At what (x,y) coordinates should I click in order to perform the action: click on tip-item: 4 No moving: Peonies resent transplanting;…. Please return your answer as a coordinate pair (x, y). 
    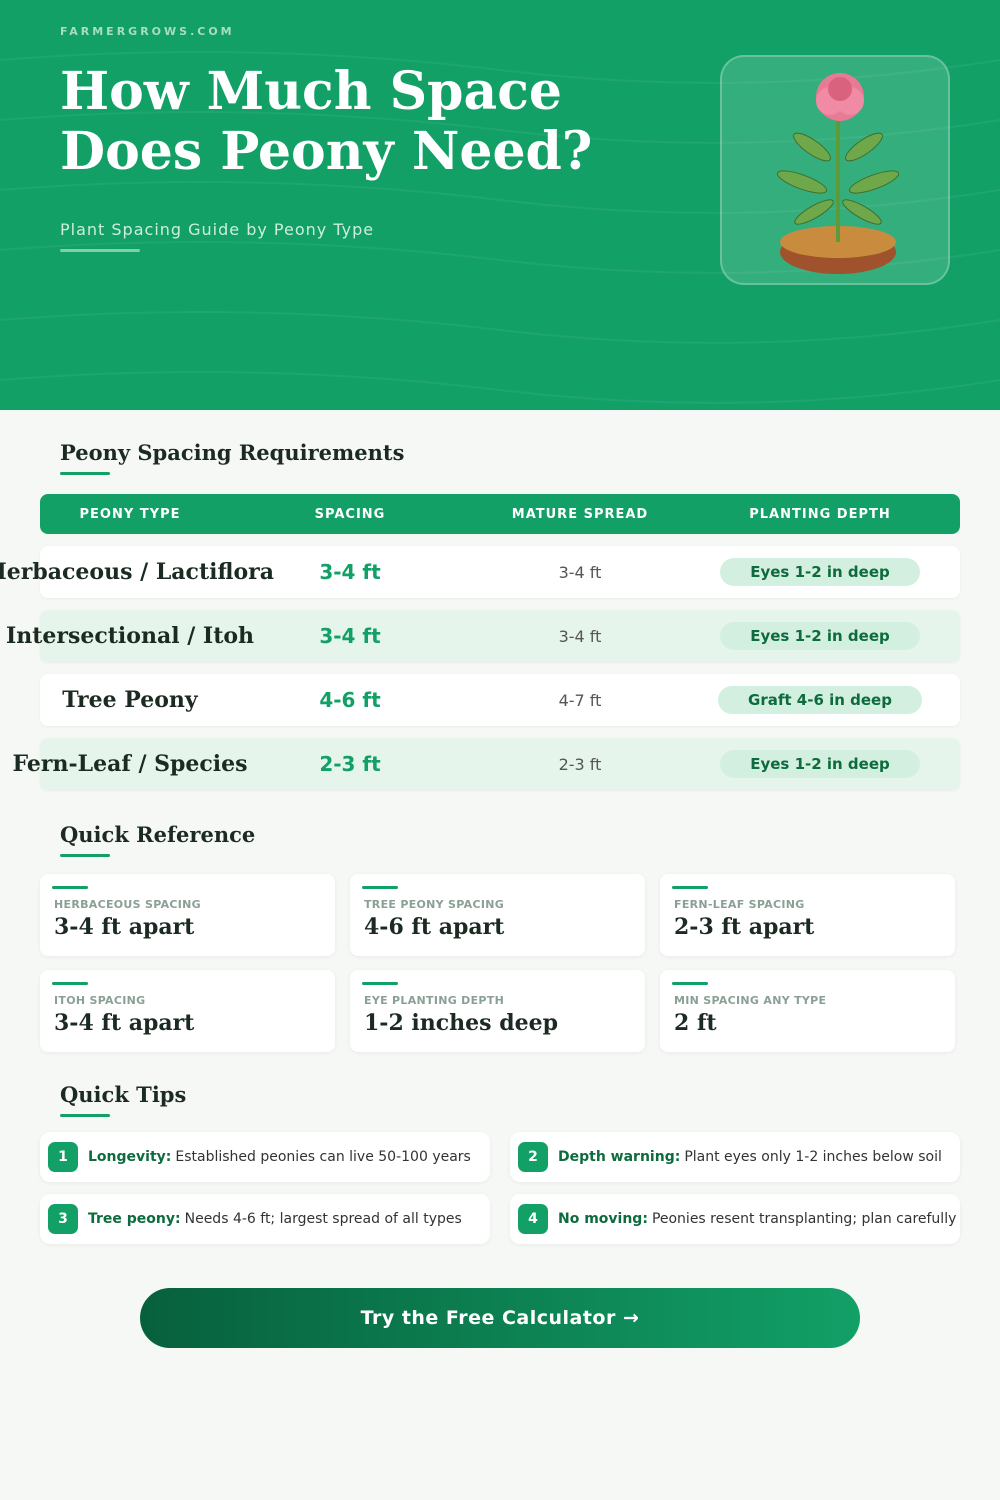
    Looking at the image, I should click on (735, 1219).